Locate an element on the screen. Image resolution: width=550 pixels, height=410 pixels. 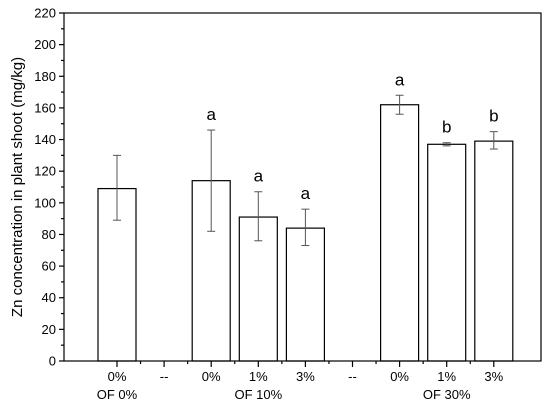
y-tick-label: 200 is located at coordinates (45, 44).